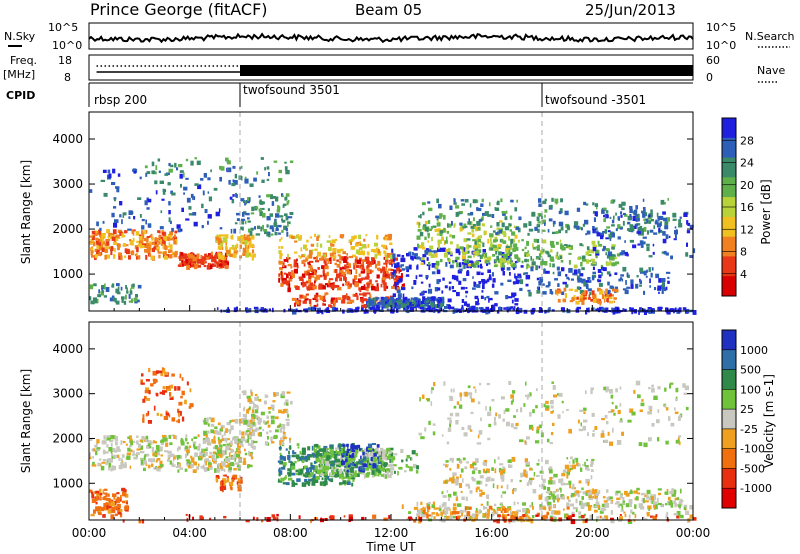 The width and height of the screenshot is (800, 554). I want to click on power-cell-1956, so click(500, 241).